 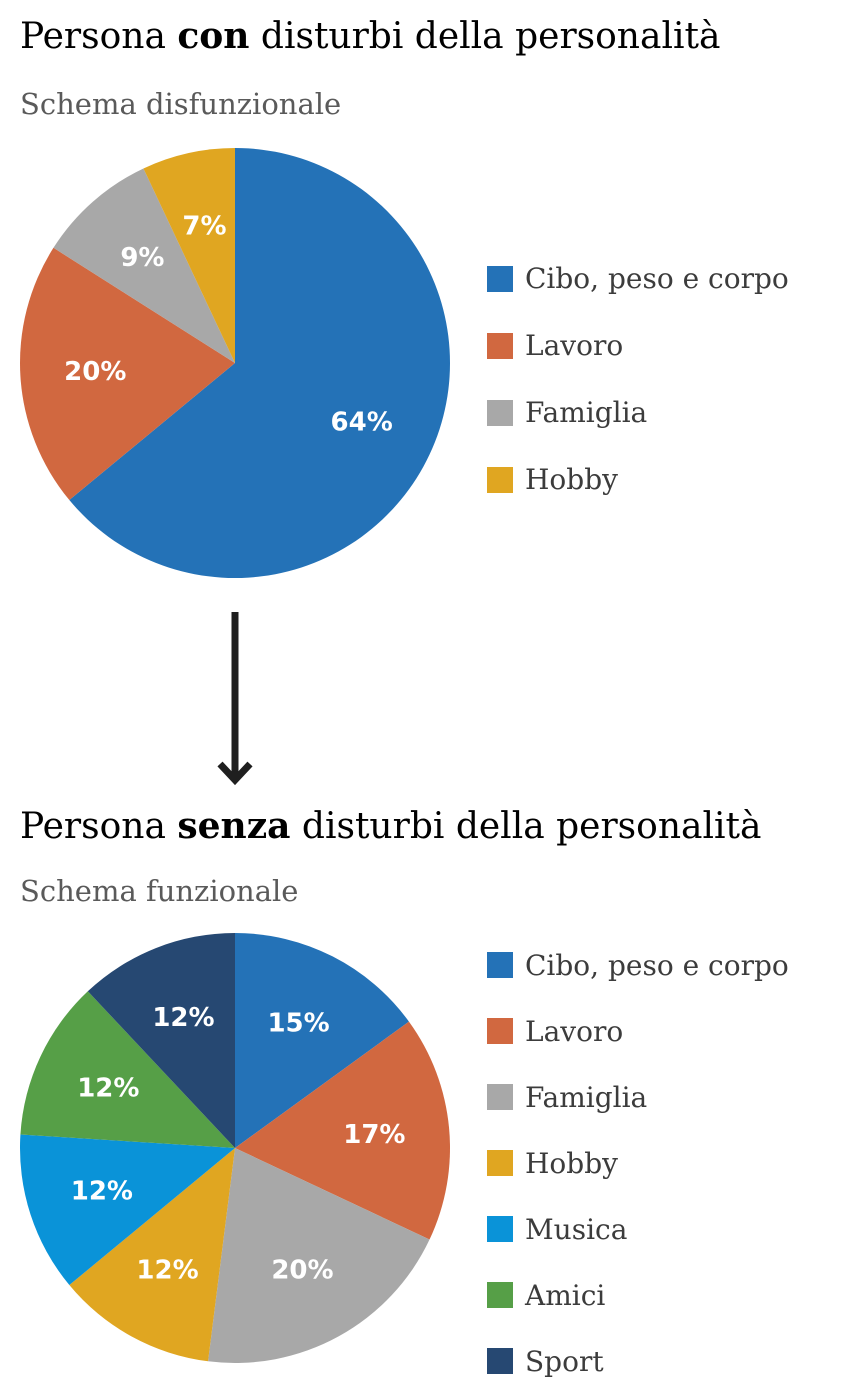 I want to click on chart1-slice-label: 20%, so click(x=95, y=372).